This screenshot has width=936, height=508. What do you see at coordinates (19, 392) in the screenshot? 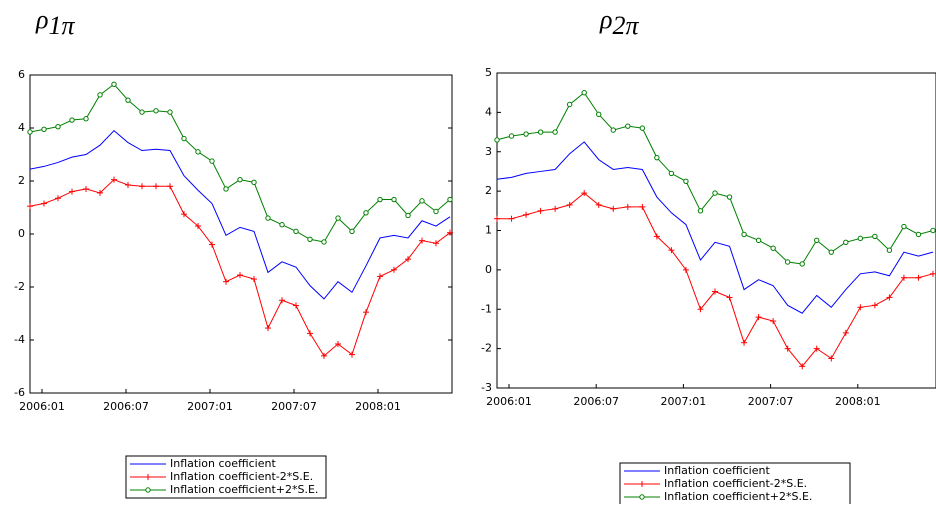
I see `y-tick-label: -6` at bounding box center [19, 392].